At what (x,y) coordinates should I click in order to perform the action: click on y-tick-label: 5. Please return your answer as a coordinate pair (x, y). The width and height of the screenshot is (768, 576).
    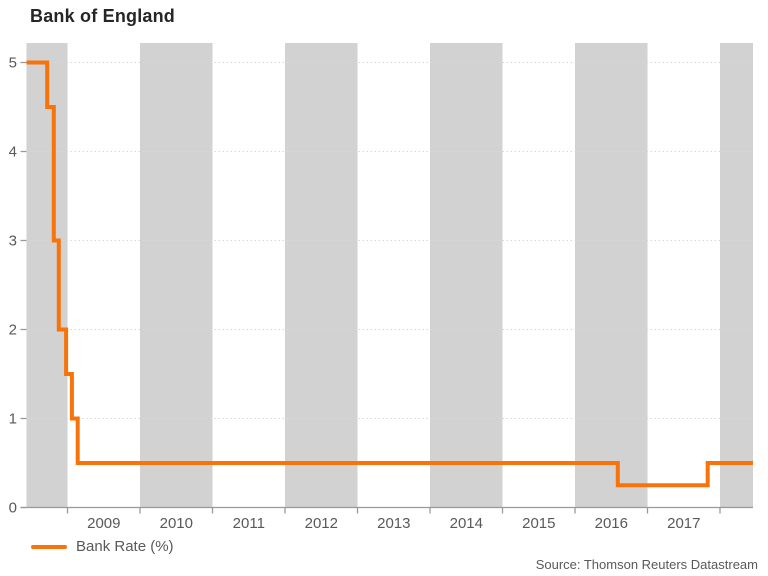
    Looking at the image, I should click on (13, 63).